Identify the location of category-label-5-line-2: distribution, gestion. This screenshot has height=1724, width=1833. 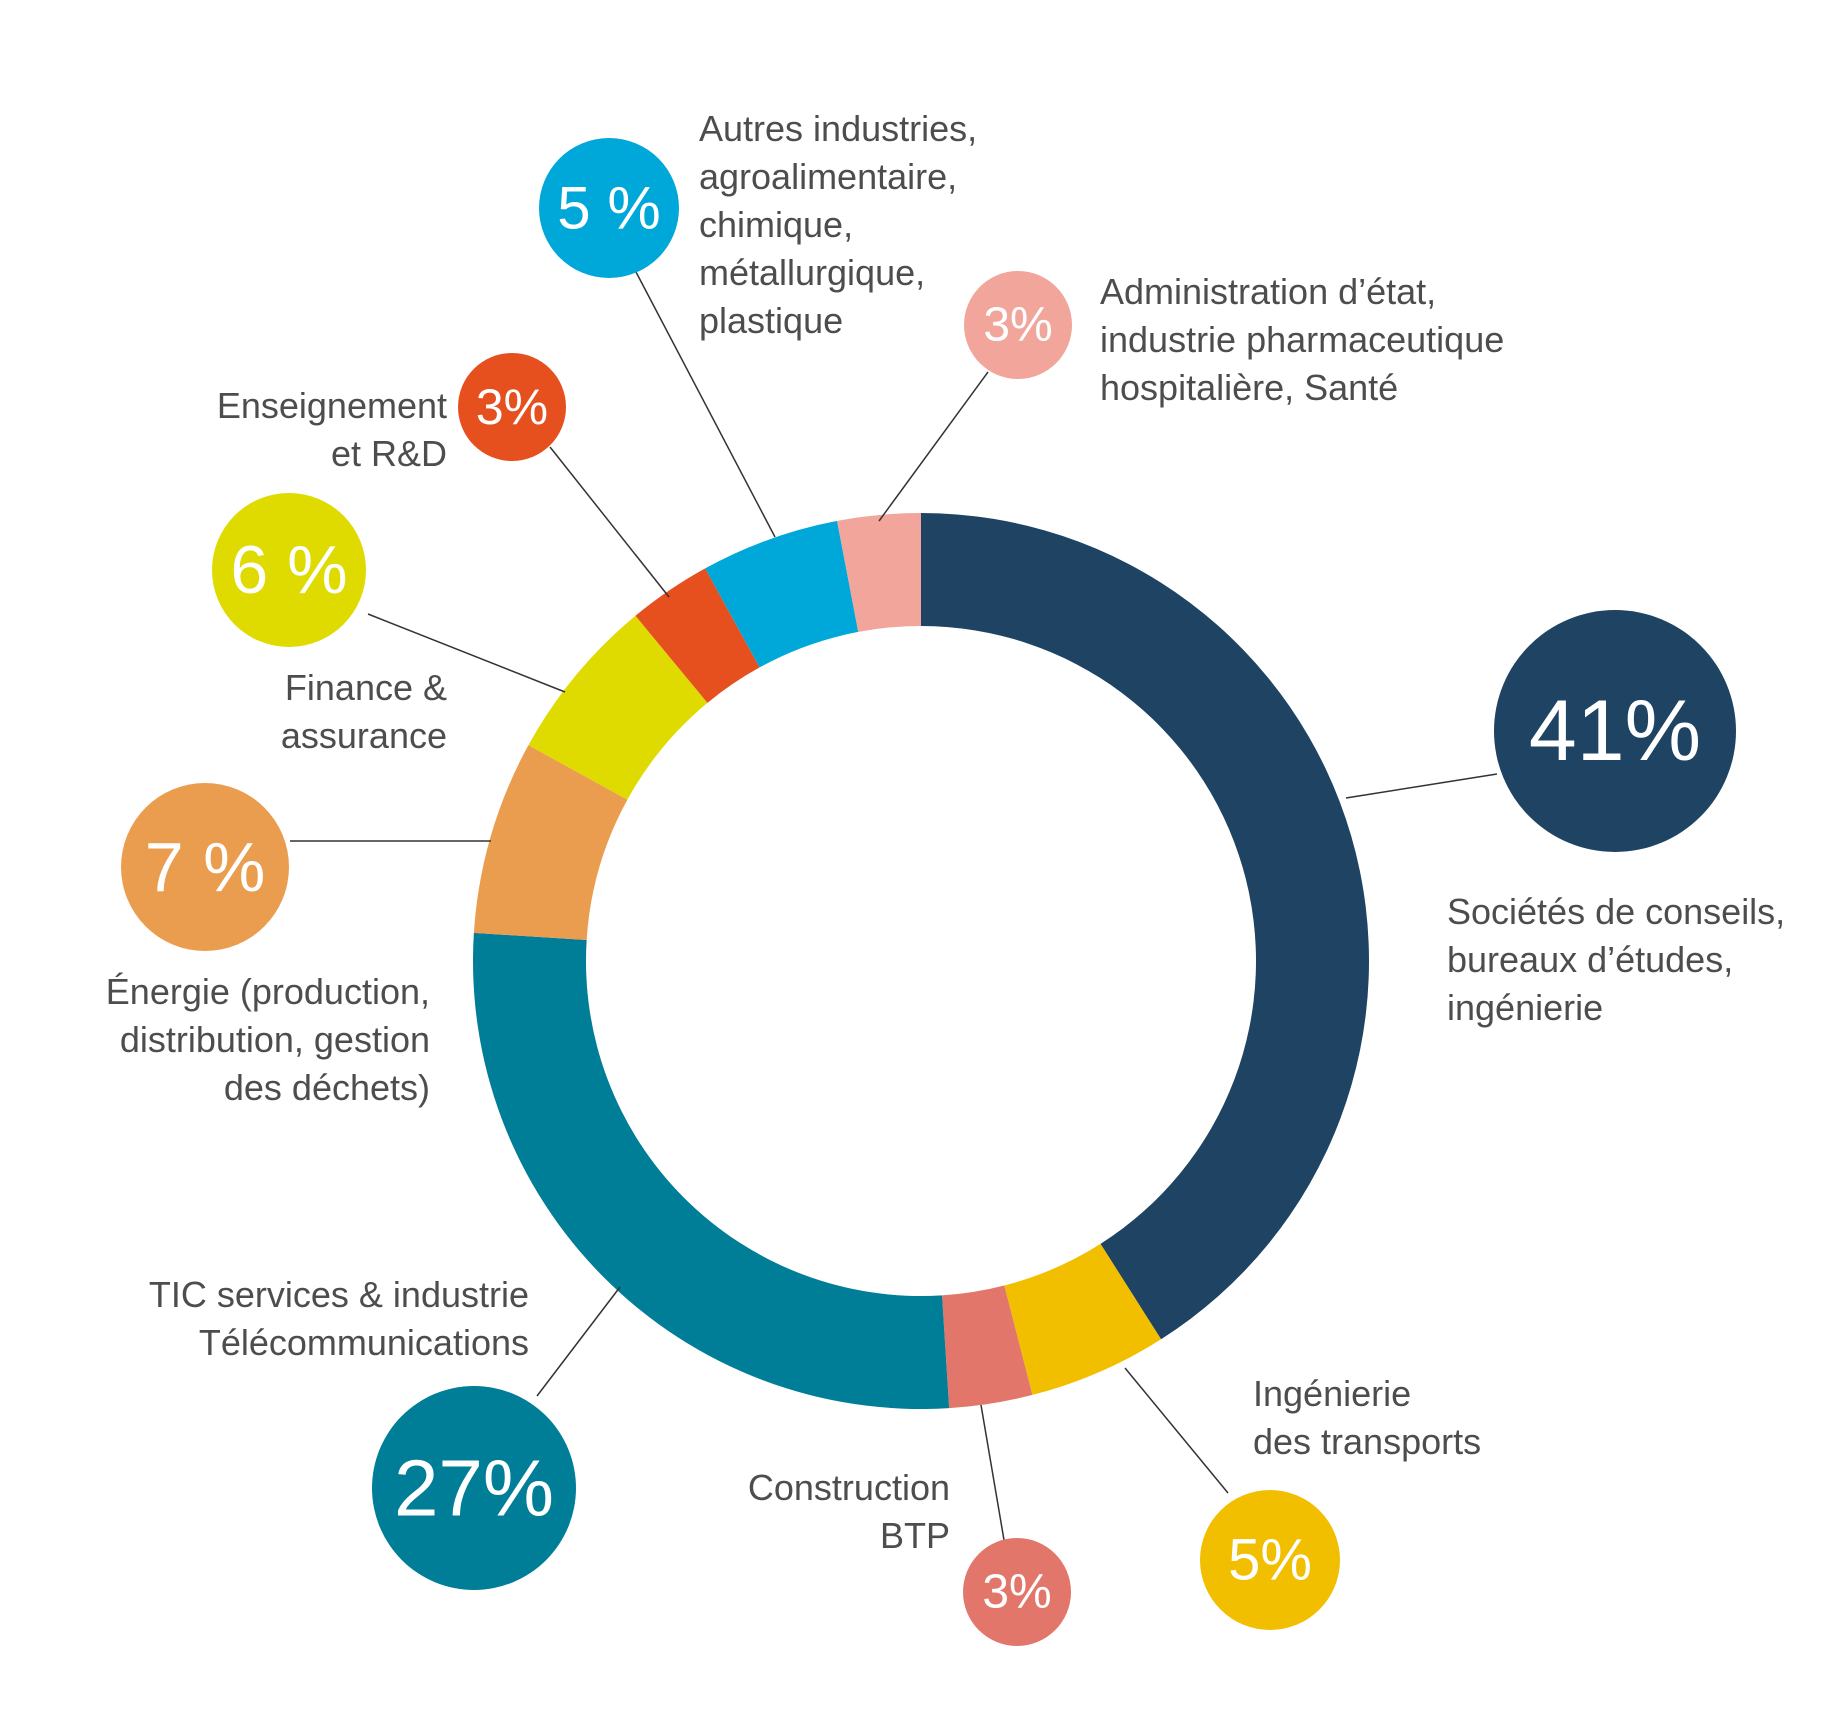
(275, 1039).